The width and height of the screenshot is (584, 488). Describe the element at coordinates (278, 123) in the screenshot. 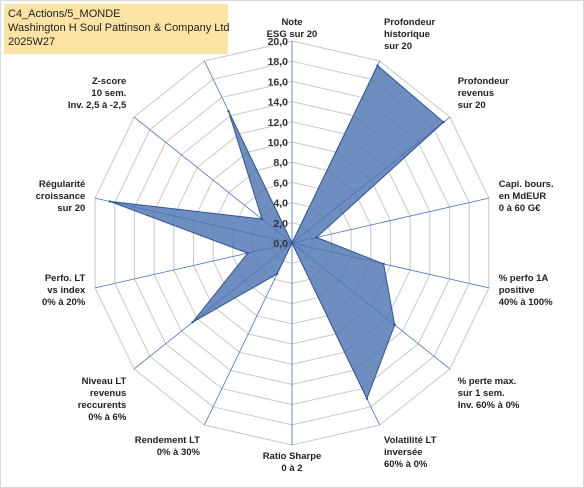

I see `tick-label: 12,0` at that location.